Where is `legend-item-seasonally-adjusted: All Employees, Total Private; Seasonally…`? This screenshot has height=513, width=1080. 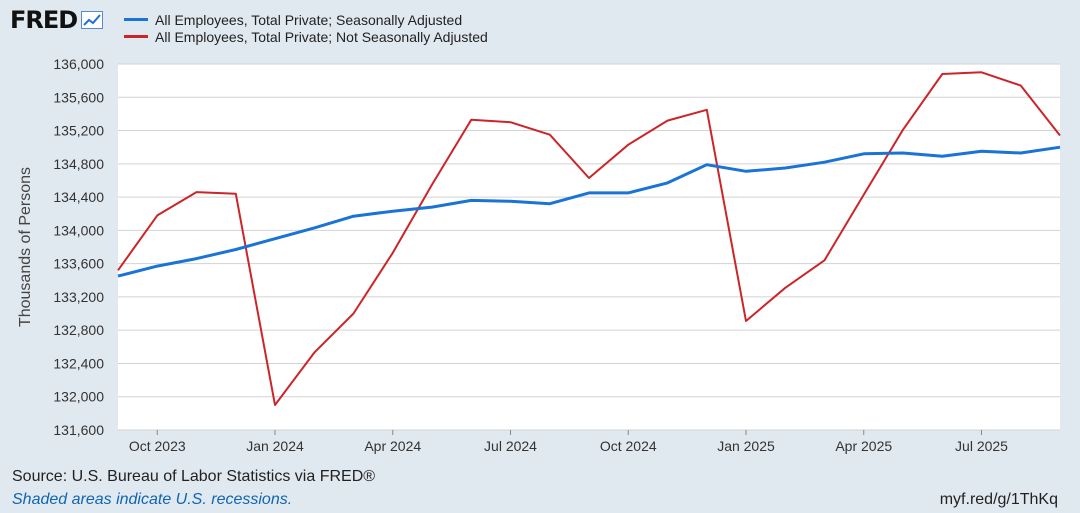
legend-item-seasonally-adjusted: All Employees, Total Private; Seasonally… is located at coordinates (306, 19).